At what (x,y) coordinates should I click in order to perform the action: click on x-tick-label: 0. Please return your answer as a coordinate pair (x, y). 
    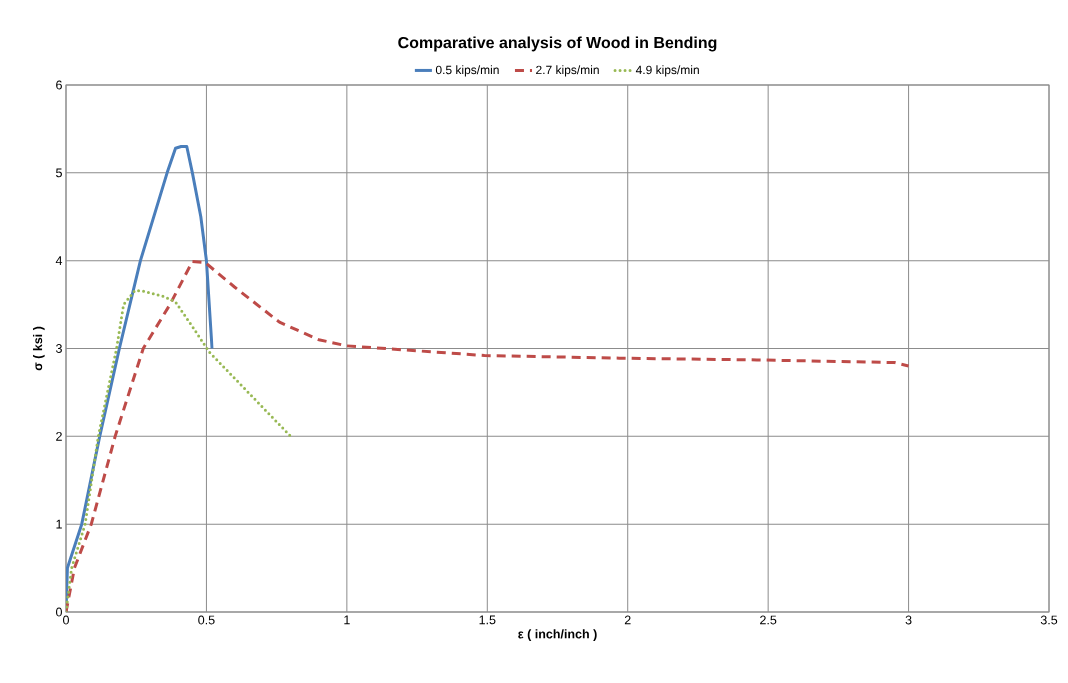
    Looking at the image, I should click on (66, 620).